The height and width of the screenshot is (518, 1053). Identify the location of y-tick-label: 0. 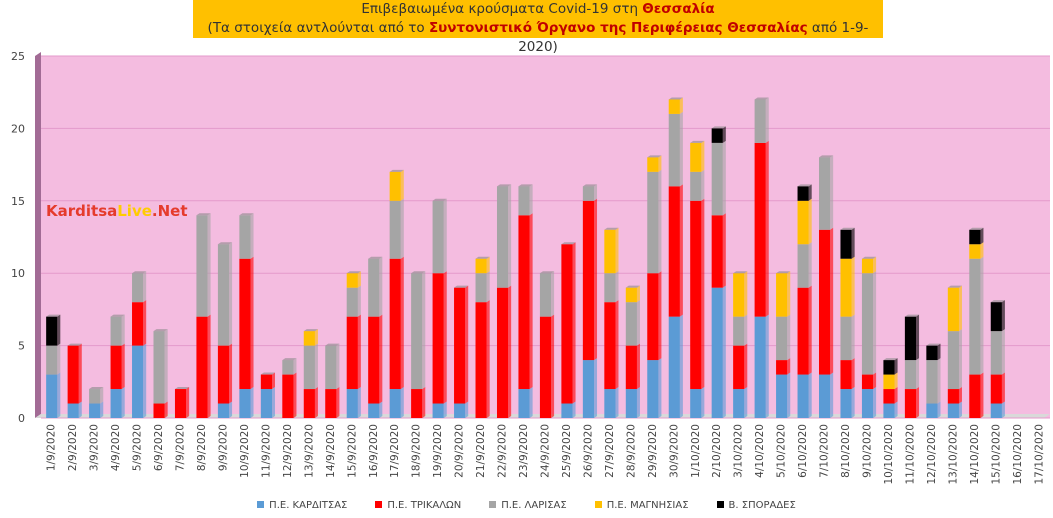
(21, 418).